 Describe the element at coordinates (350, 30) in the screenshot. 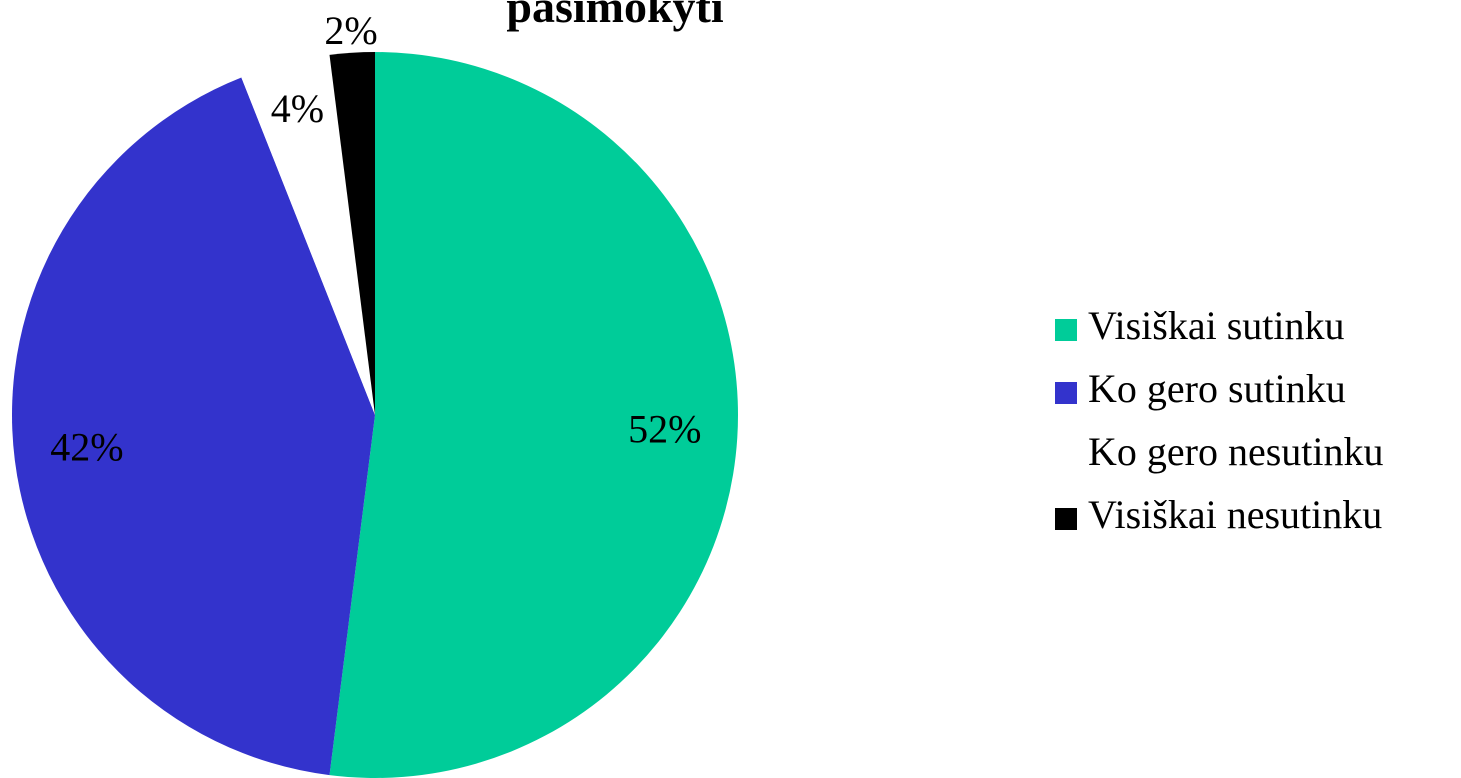

I see `data-label: 2%` at that location.